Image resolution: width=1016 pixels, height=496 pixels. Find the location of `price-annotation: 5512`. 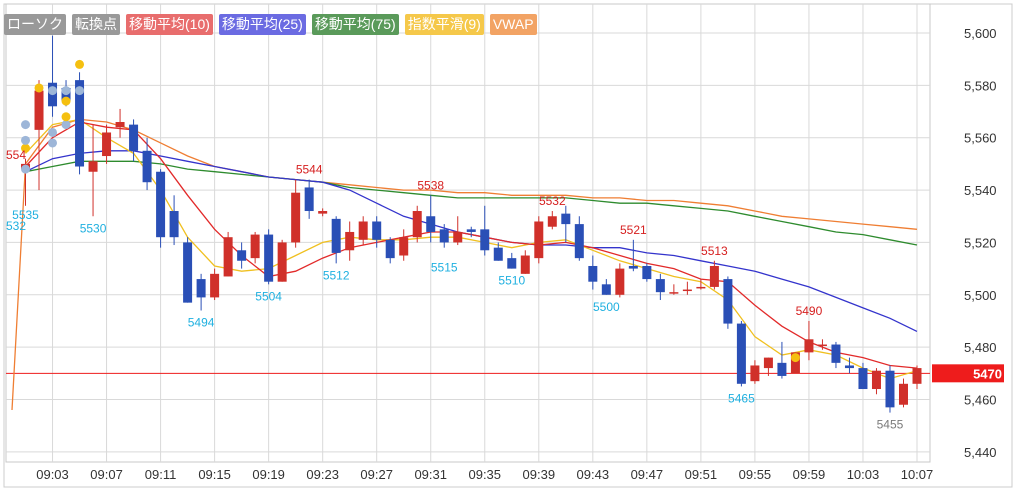

price-annotation: 5512 is located at coordinates (336, 275).